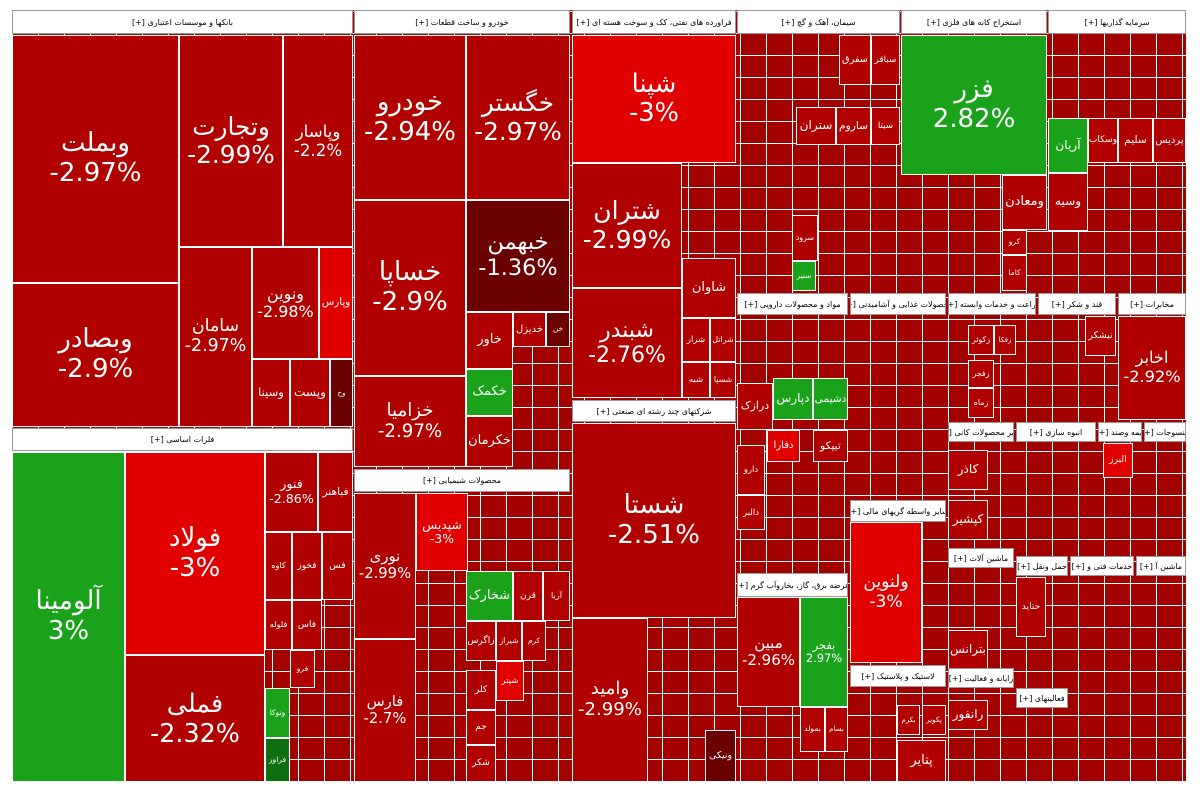 This screenshot has height=800, width=1200. I want to click on stock-name: زکوثر, so click(981, 340).